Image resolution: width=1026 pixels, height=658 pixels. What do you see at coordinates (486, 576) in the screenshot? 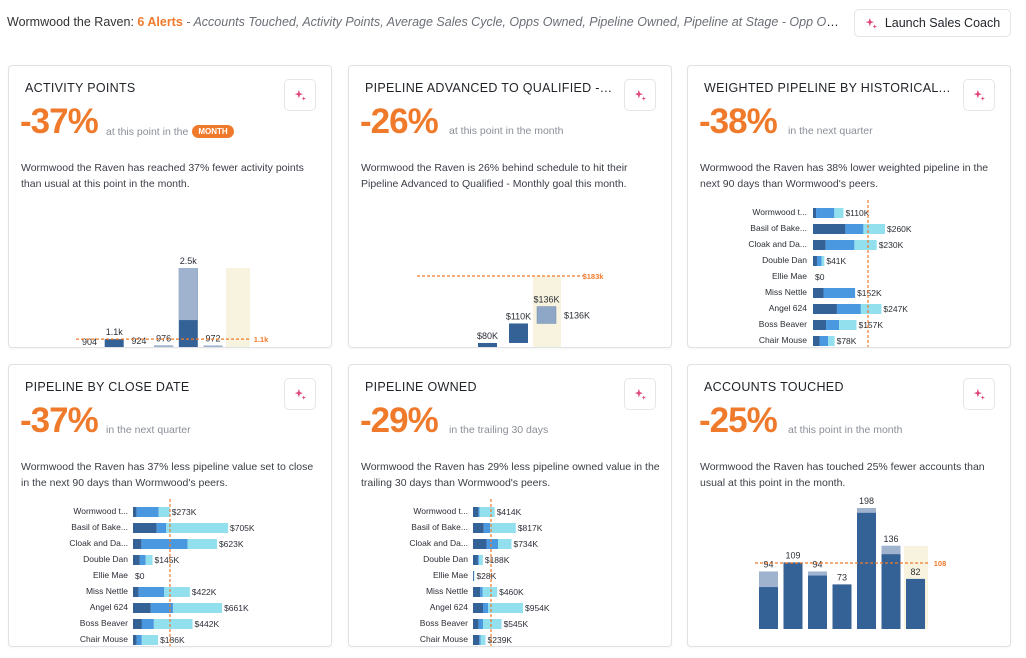
I see `bar-value-label: $28K` at bounding box center [486, 576].